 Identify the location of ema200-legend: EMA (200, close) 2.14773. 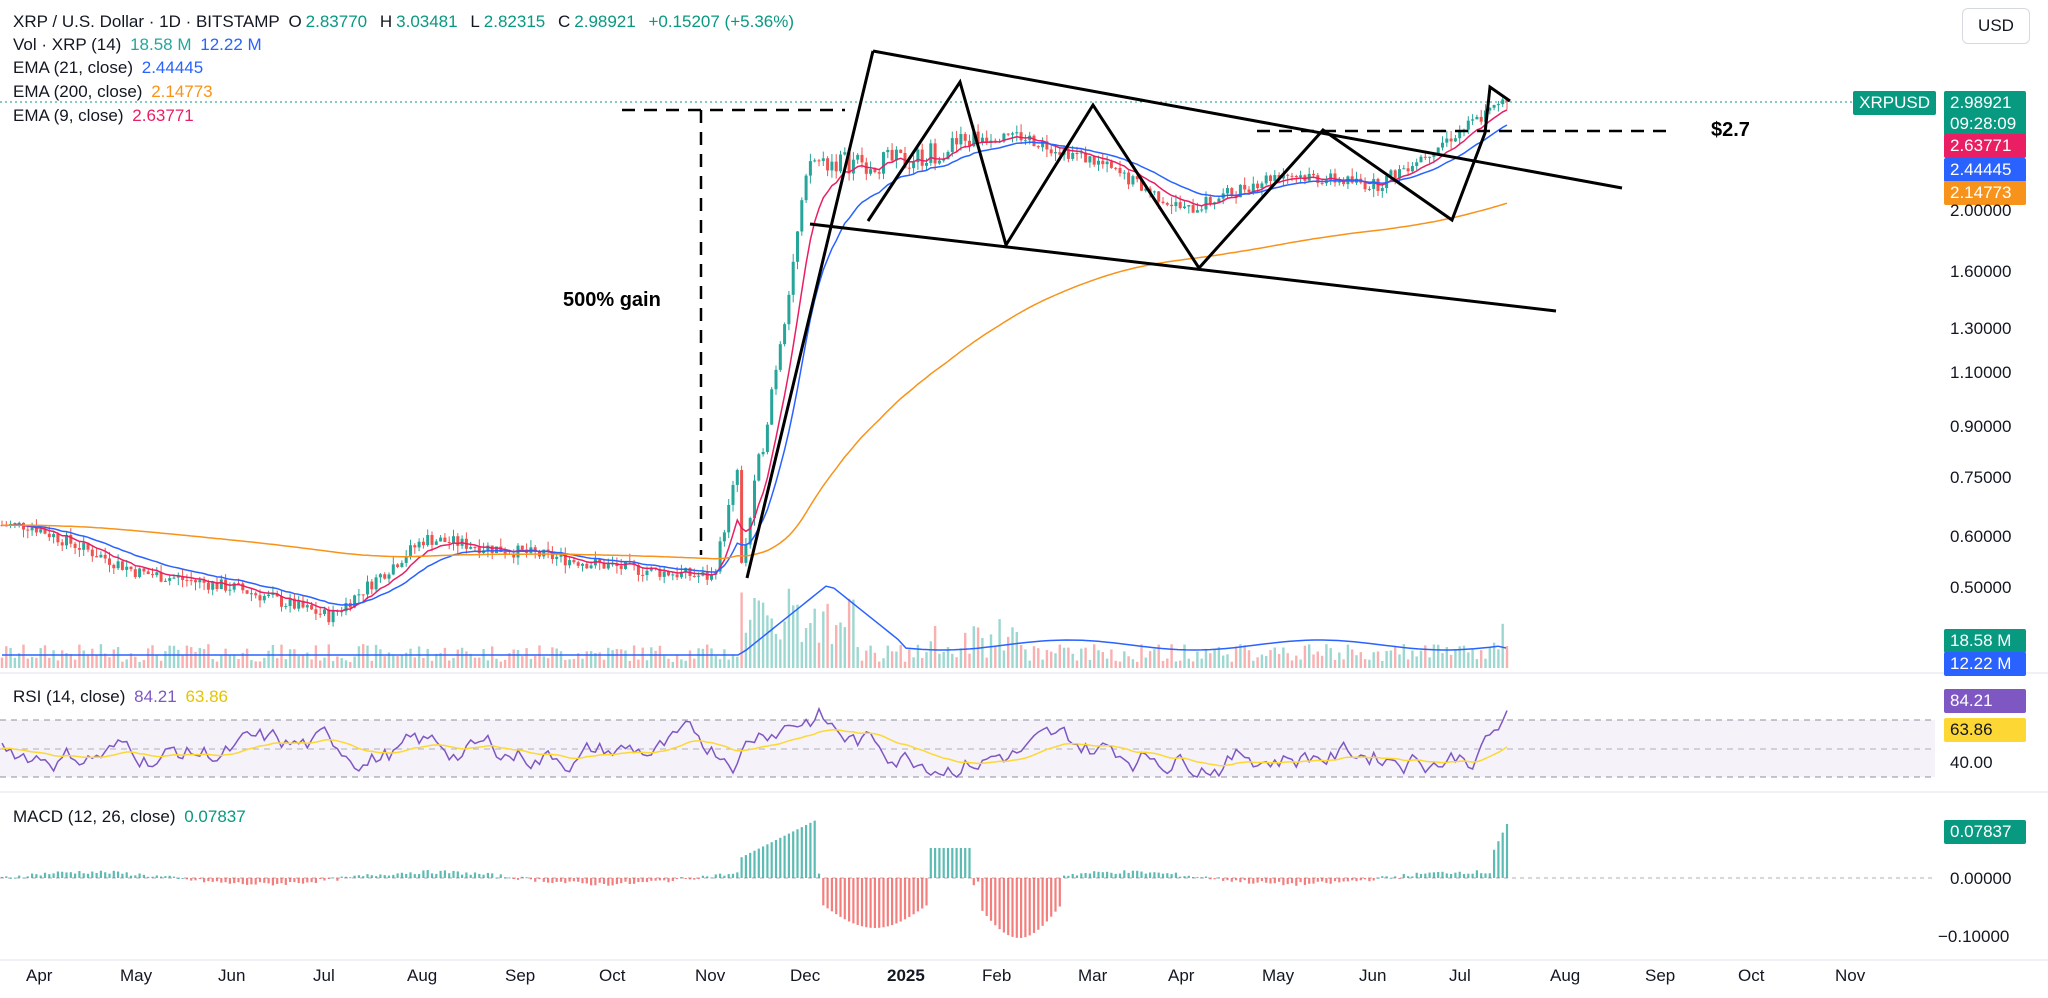
(115, 92).